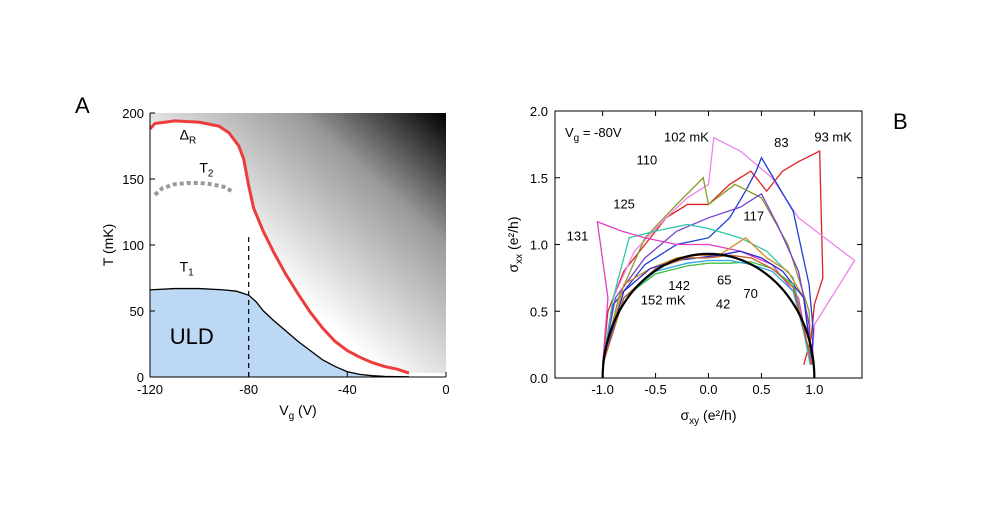  What do you see at coordinates (663, 300) in the screenshot?
I see `annotation-152-mk: 152 mK` at bounding box center [663, 300].